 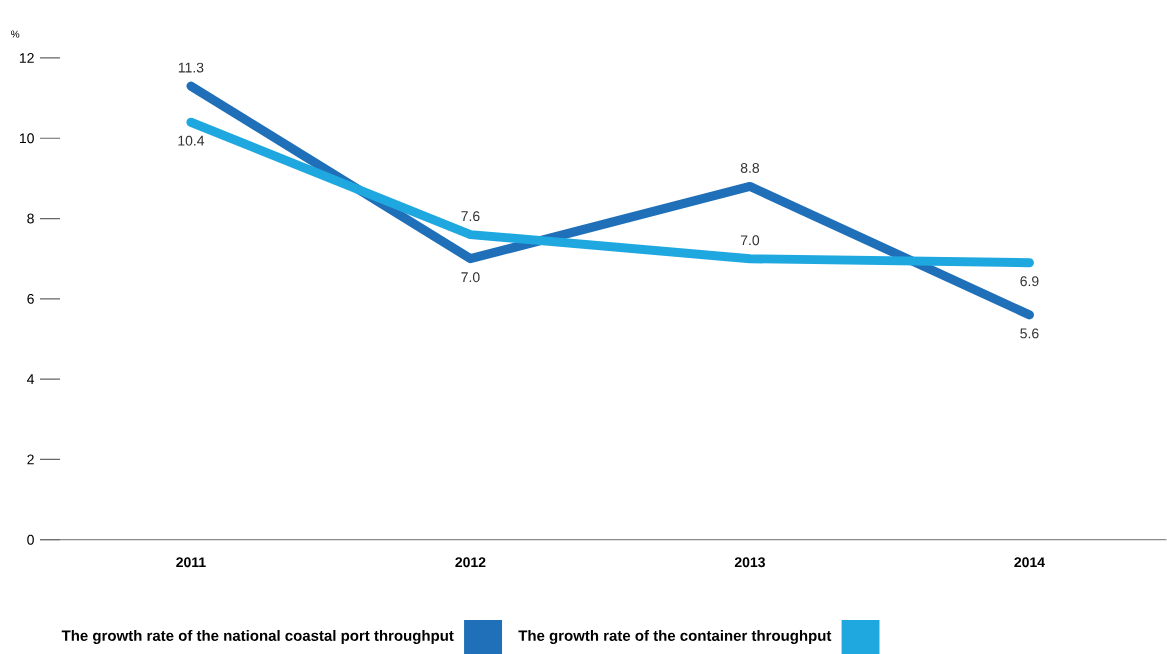 I want to click on y-axis-title: %, so click(x=15, y=34).